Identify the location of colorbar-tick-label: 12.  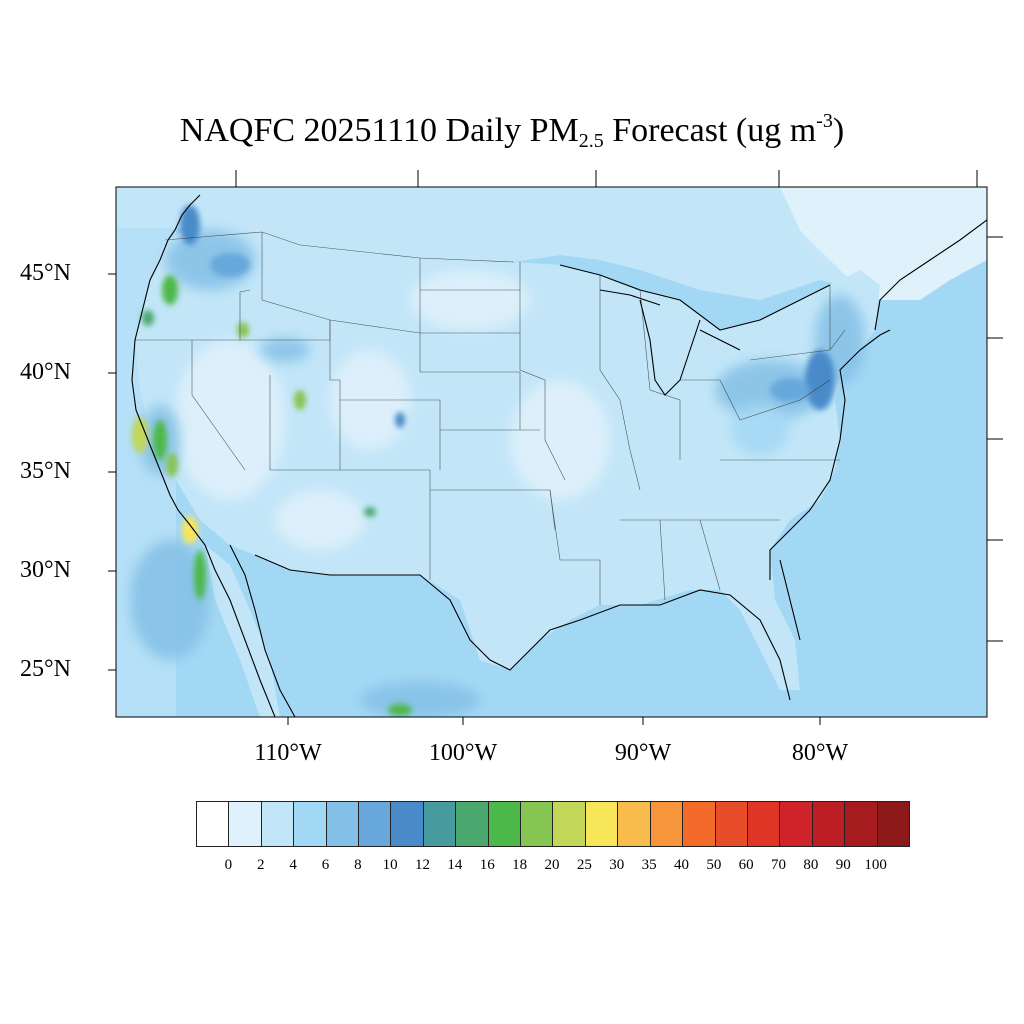
(423, 865).